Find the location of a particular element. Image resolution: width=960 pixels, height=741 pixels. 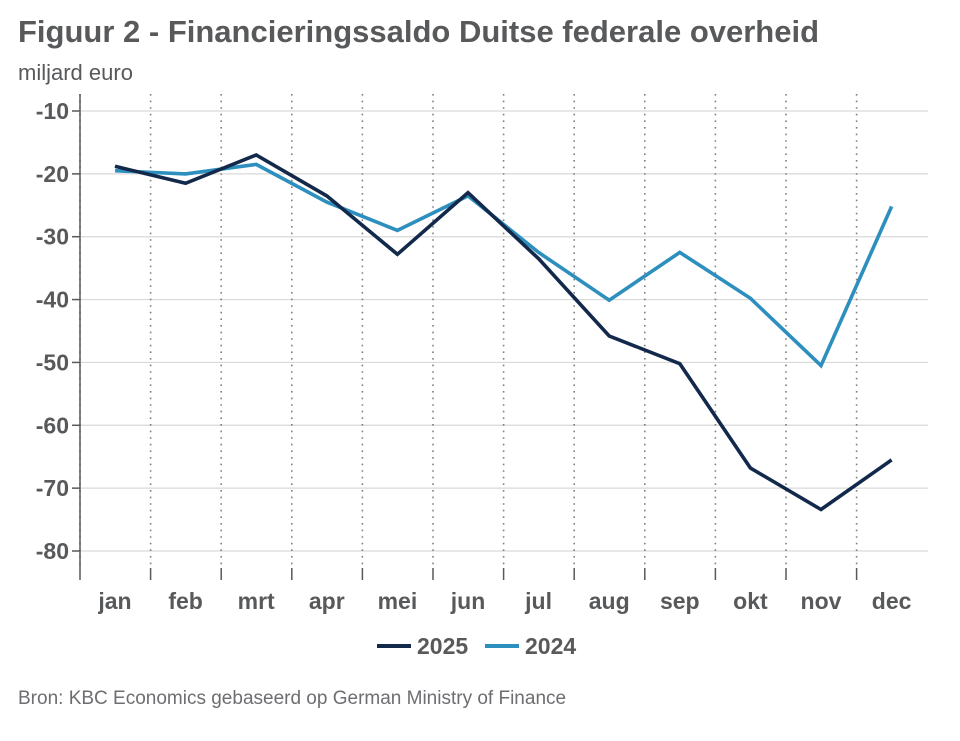

legend-label-2024: 2024 is located at coordinates (550, 646).